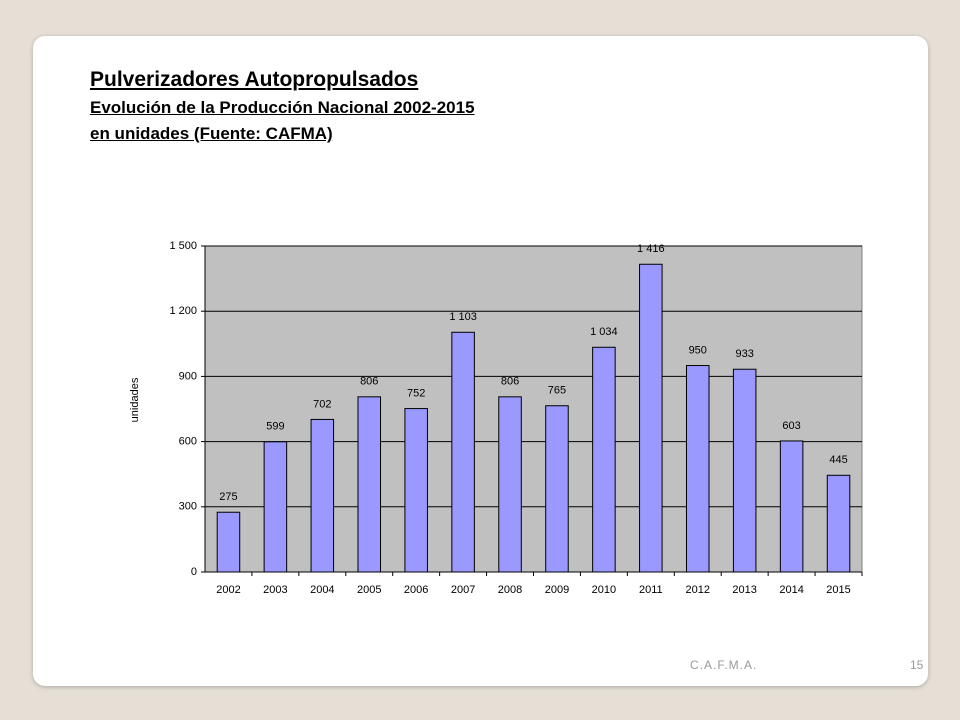  What do you see at coordinates (698, 590) in the screenshot?
I see `x-tick-label: 2012` at bounding box center [698, 590].